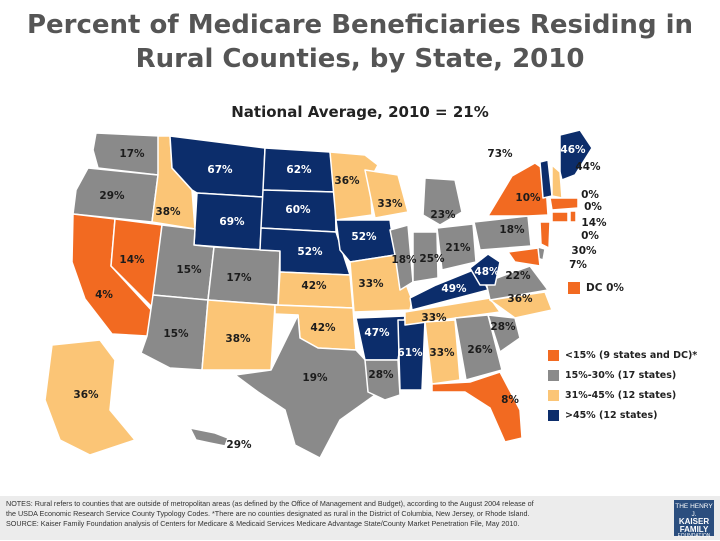  Describe the element at coordinates (546, 179) in the screenshot. I see `state-vt` at that location.